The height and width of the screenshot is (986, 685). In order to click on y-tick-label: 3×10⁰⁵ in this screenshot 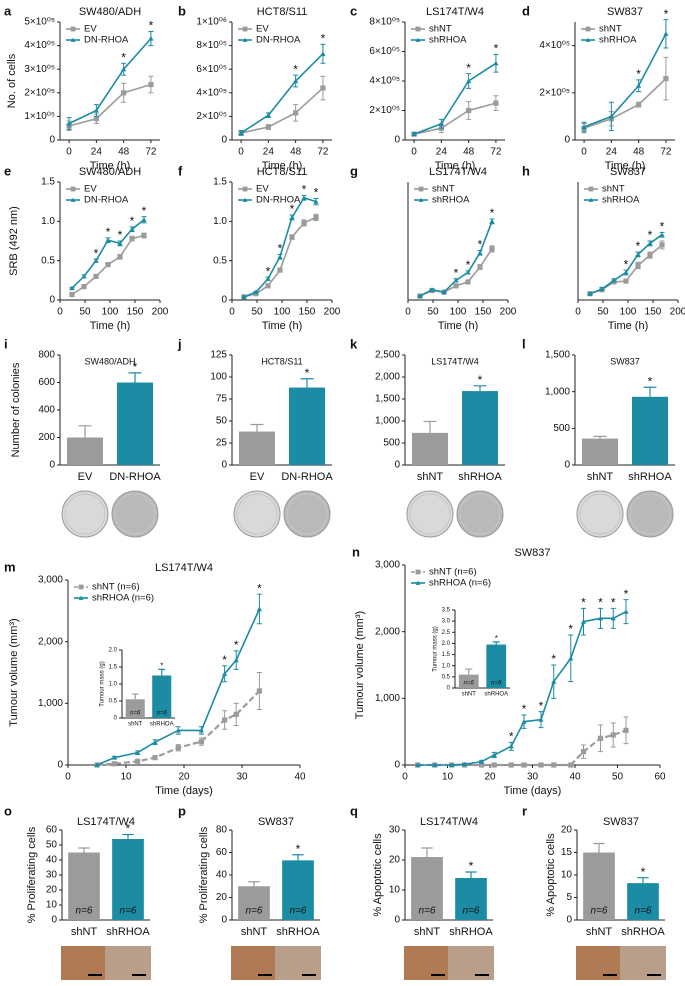, I will do `click(39, 69)`.